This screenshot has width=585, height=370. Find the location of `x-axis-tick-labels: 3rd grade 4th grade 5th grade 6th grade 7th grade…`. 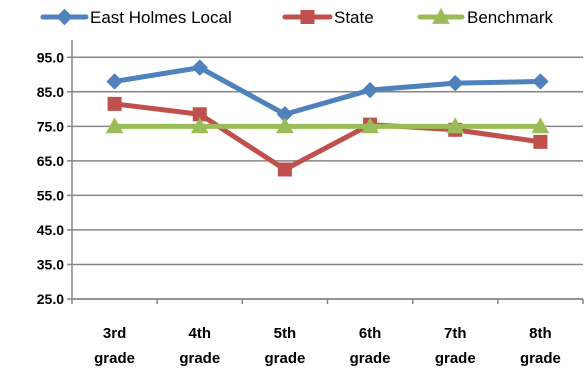

x-axis-tick-labels: 3rd grade 4th grade 5th grade 6th grade 7th grade… is located at coordinates (327, 346).